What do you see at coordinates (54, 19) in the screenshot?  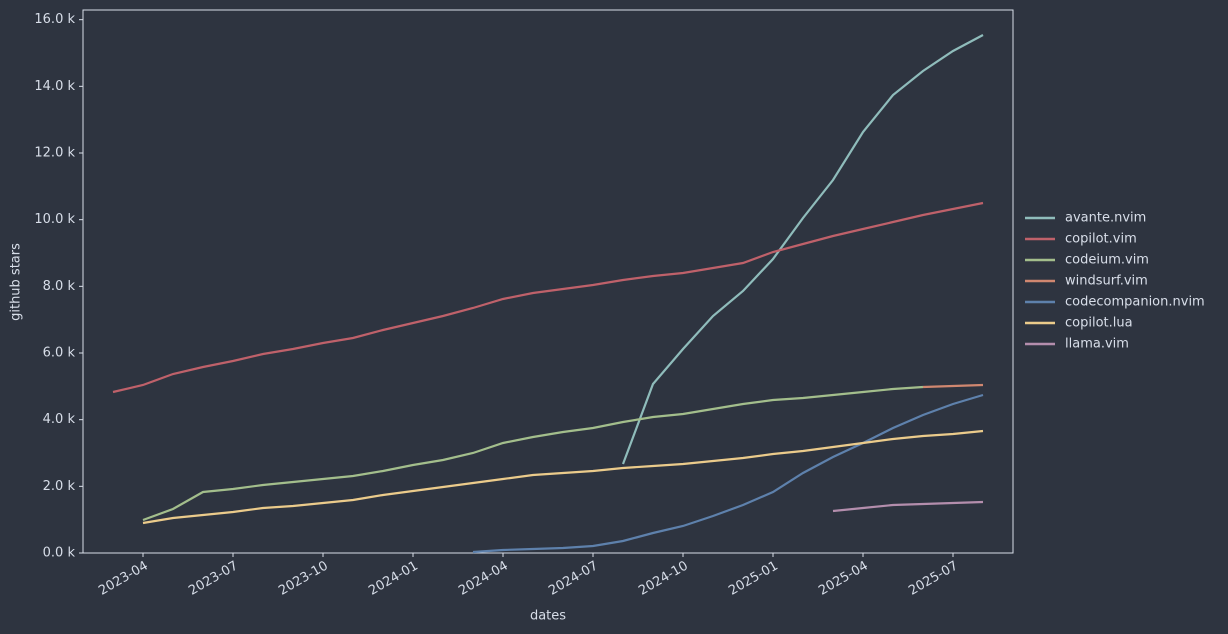 I see `y-tick-label: 16.0 k` at bounding box center [54, 19].